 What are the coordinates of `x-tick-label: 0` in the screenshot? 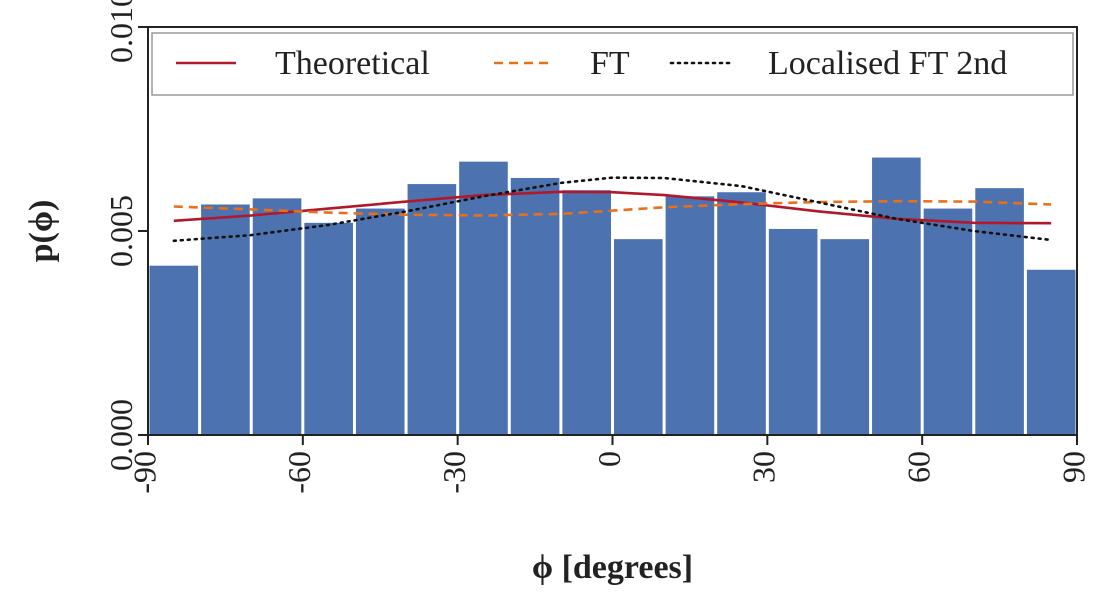 It's located at (609, 459).